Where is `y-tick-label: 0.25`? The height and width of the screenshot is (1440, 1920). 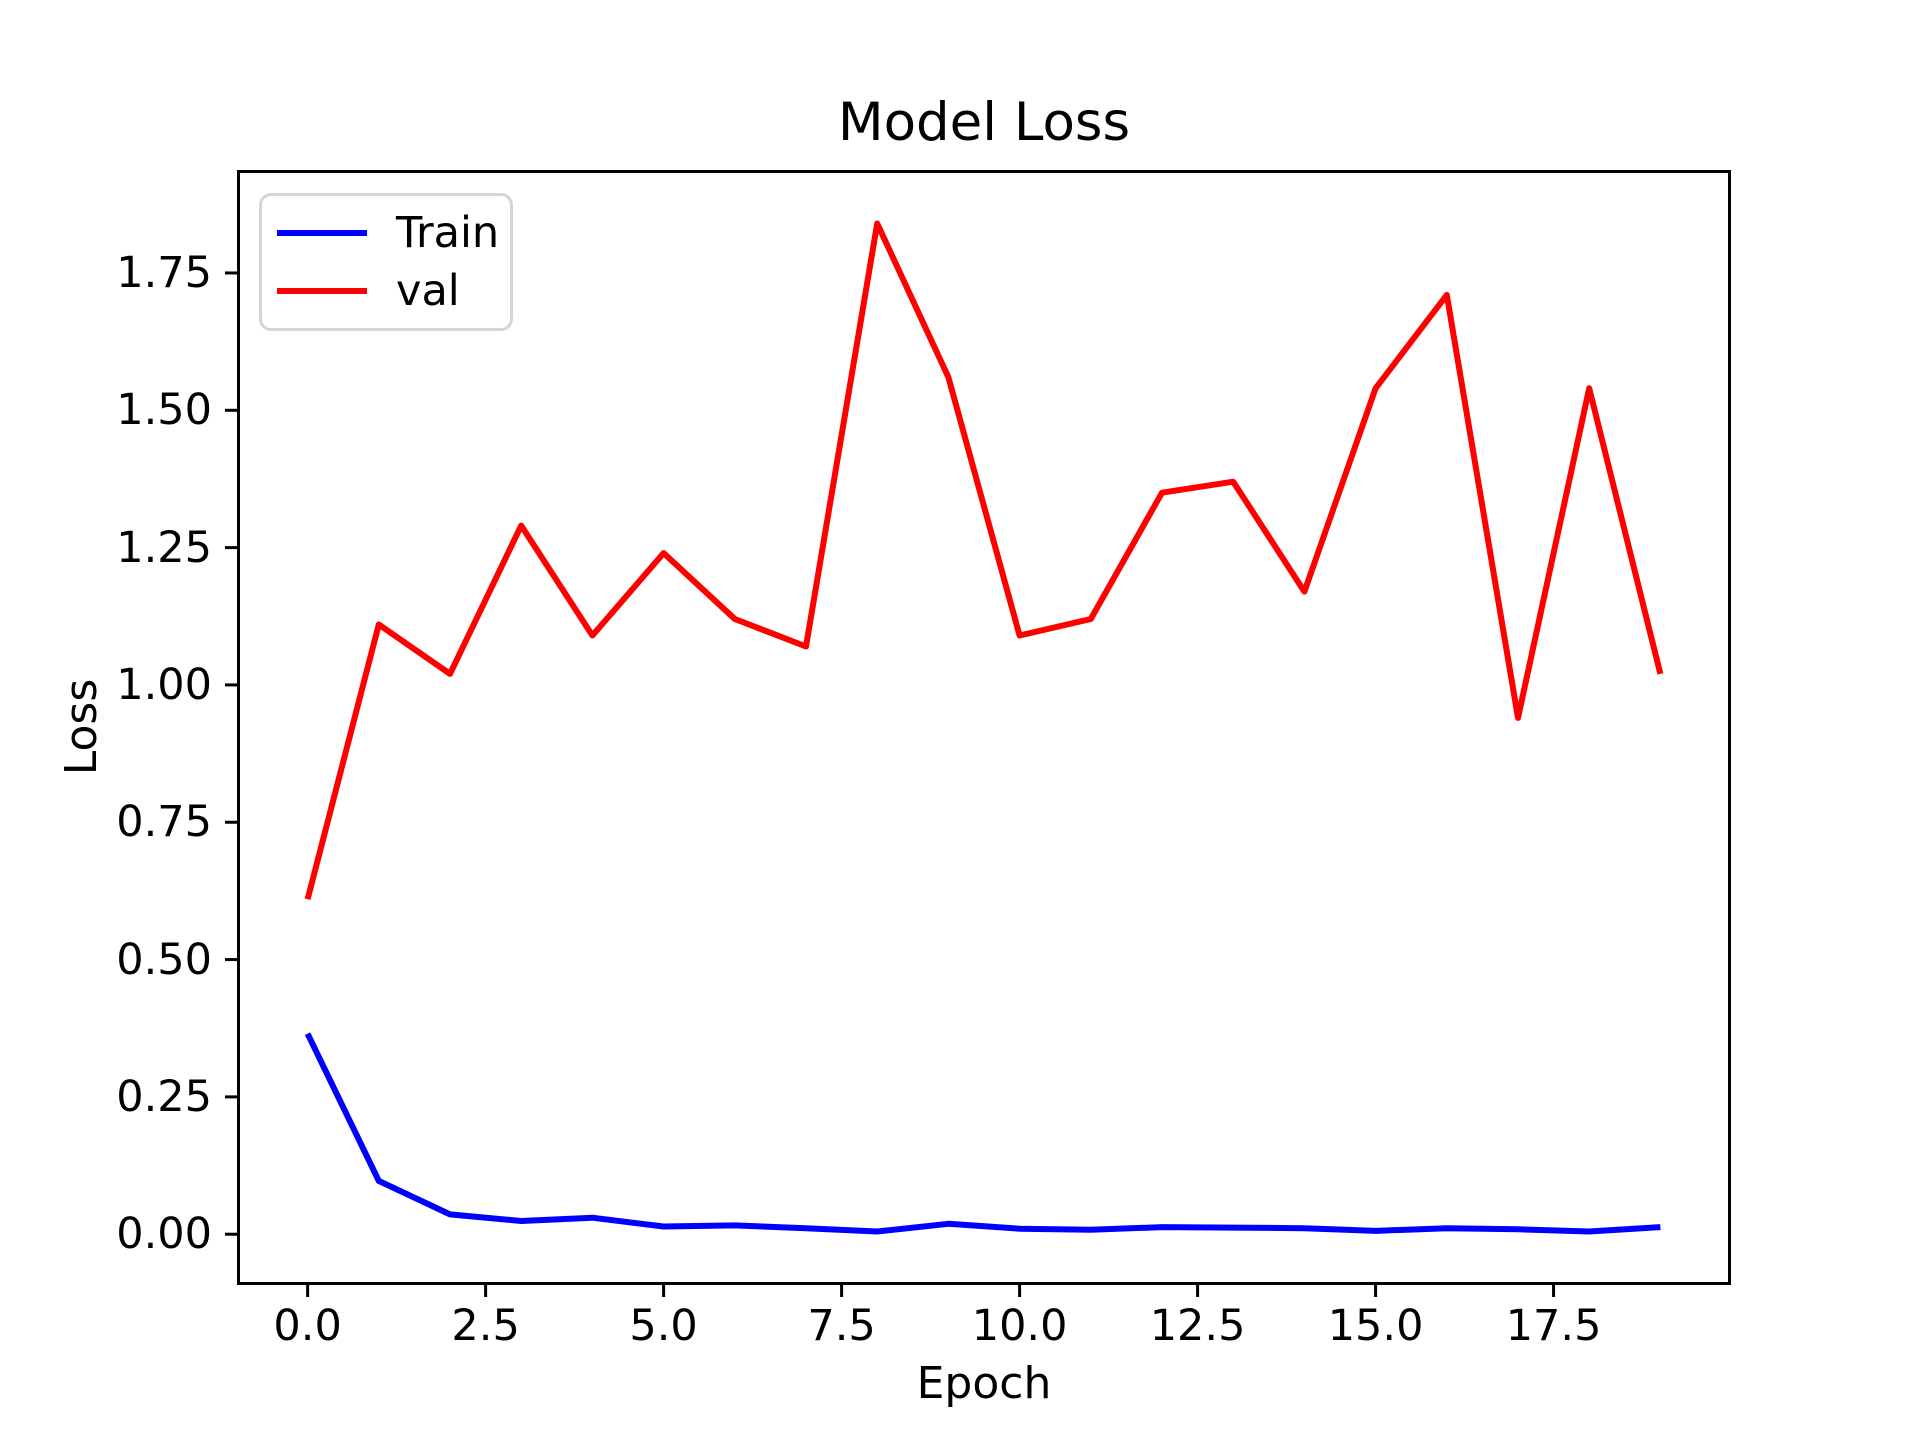 y-tick-label: 0.25 is located at coordinates (164, 1096).